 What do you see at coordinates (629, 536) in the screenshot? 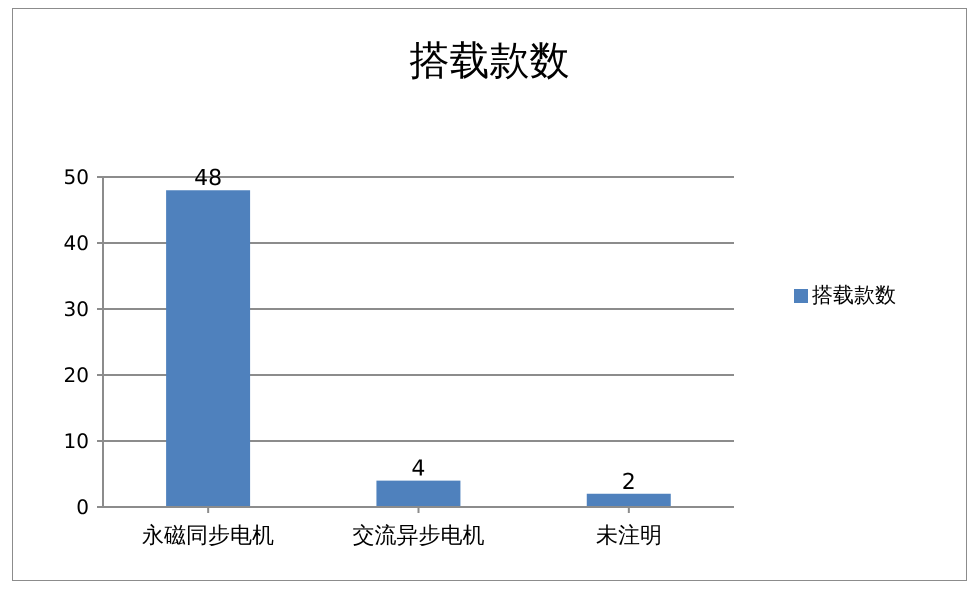
I see `x-tick-label: 未注明` at bounding box center [629, 536].